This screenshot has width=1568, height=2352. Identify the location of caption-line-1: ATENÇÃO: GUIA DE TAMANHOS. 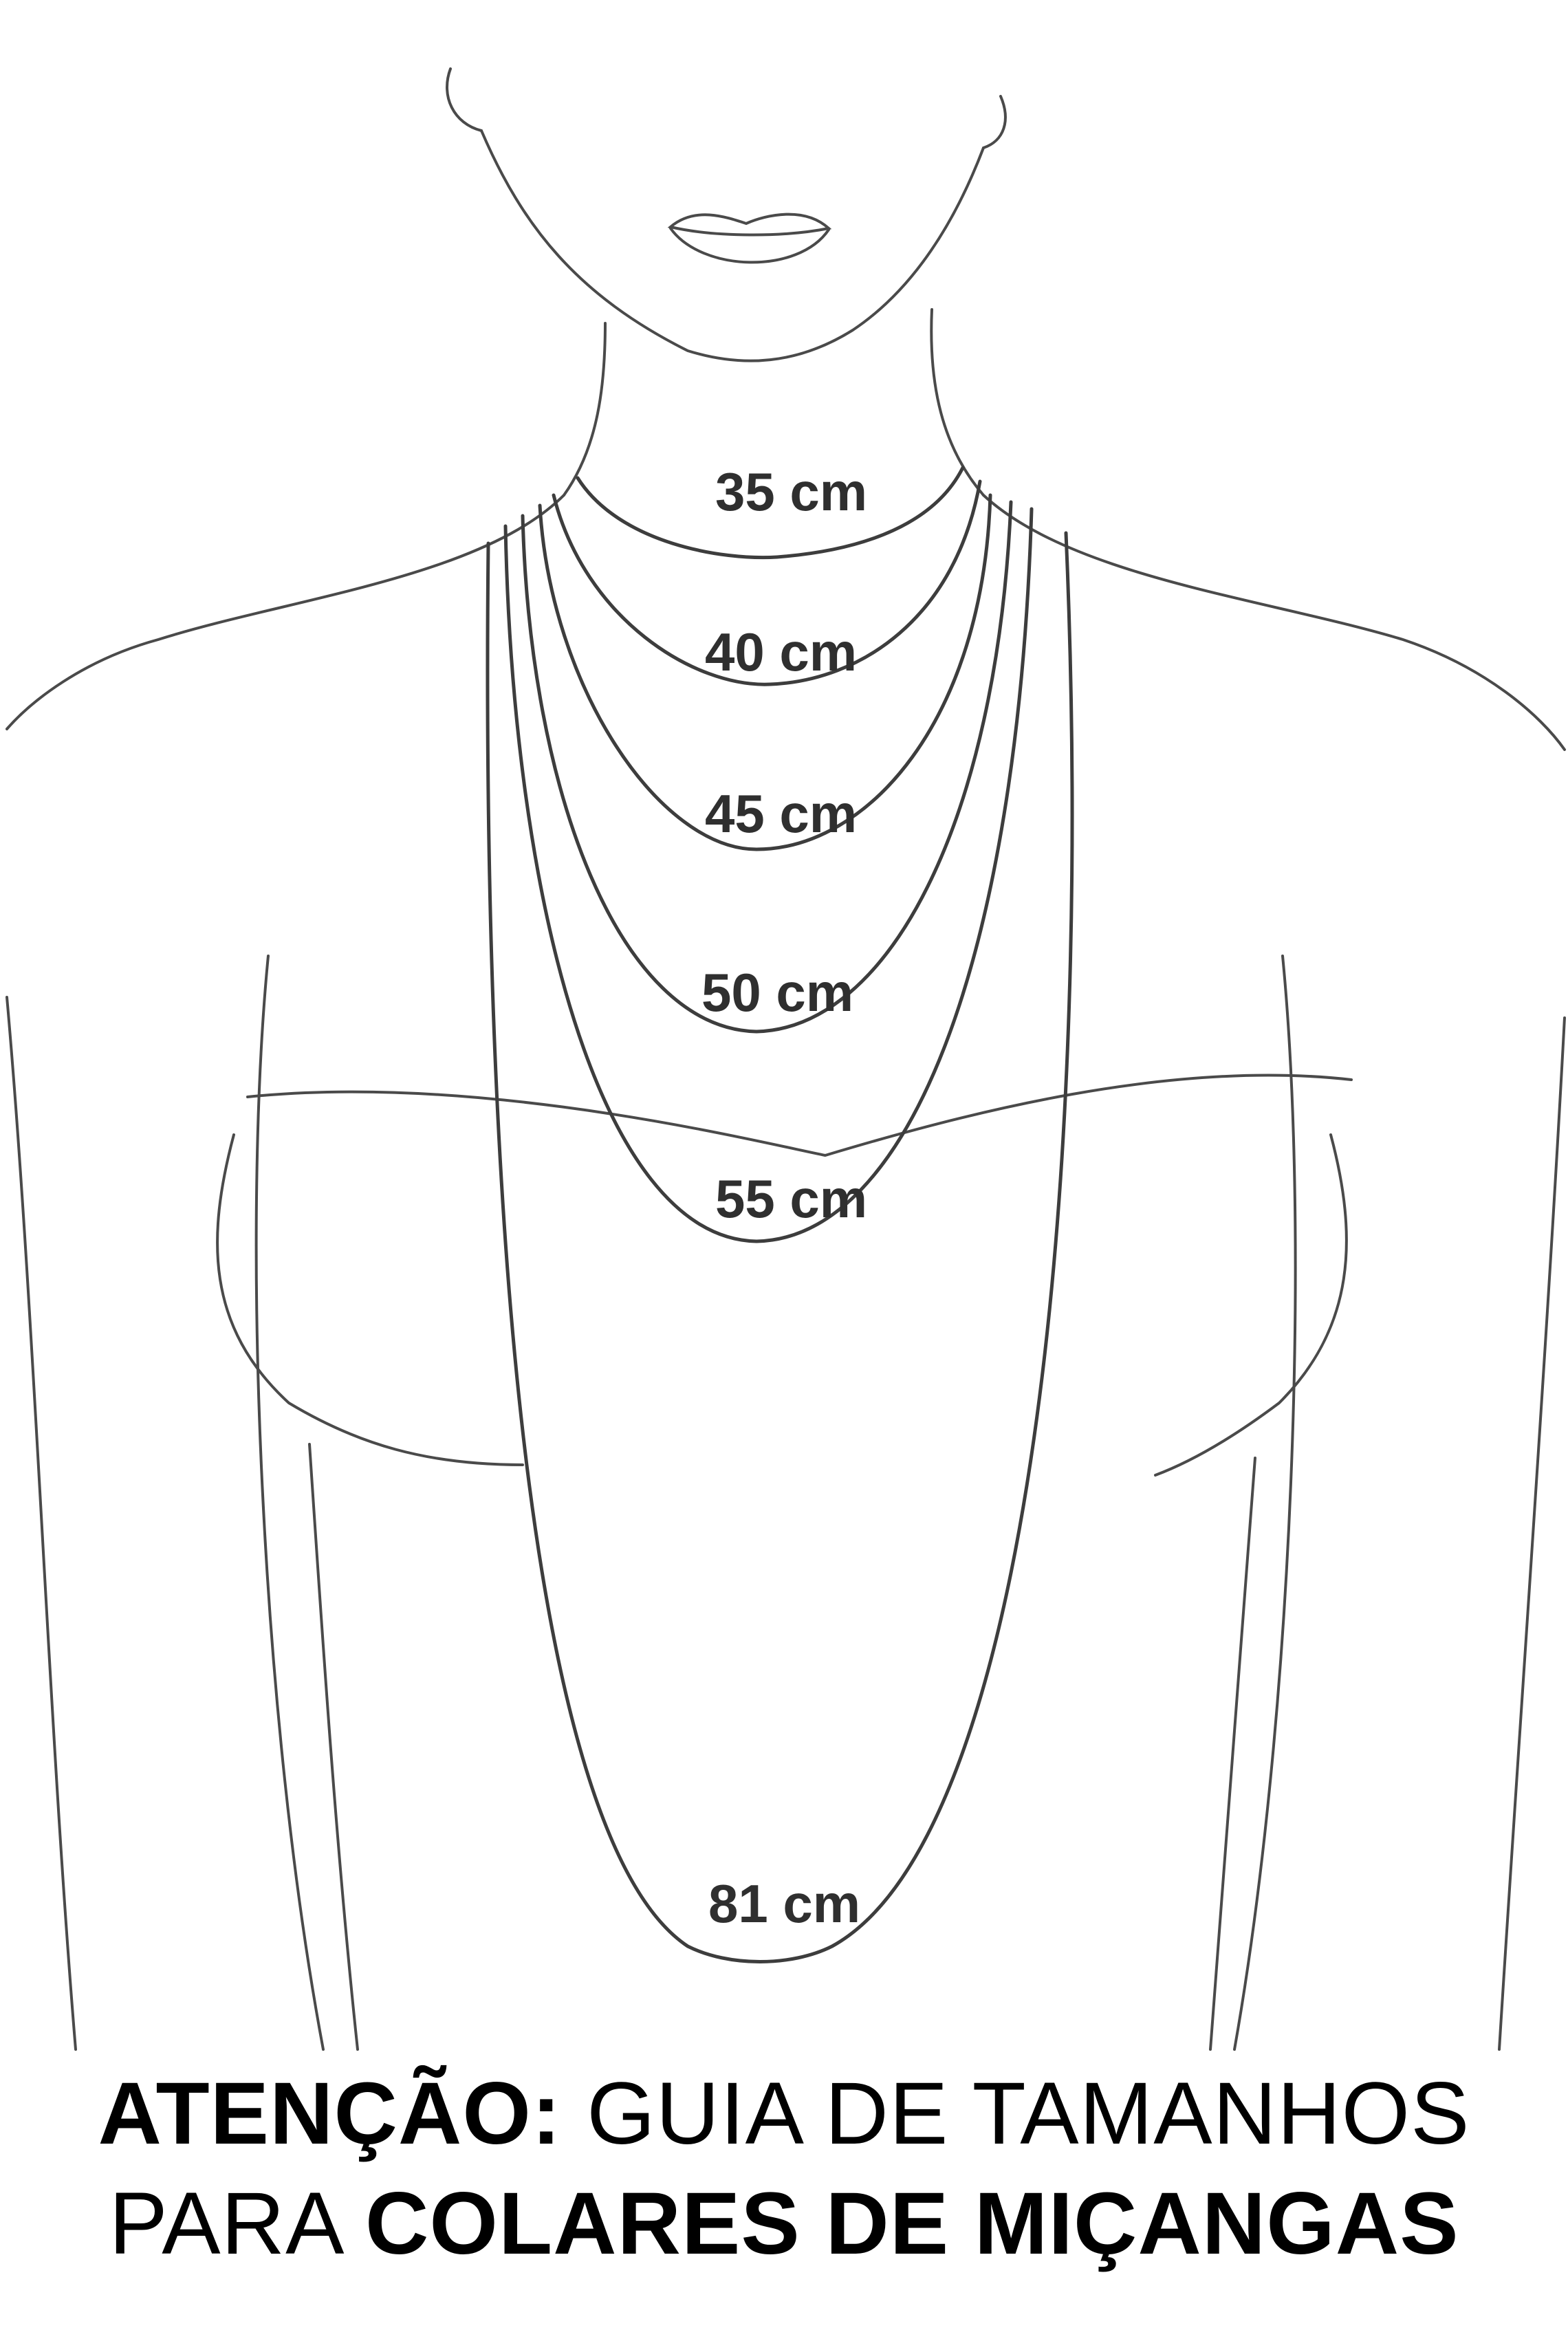
(784, 2114).